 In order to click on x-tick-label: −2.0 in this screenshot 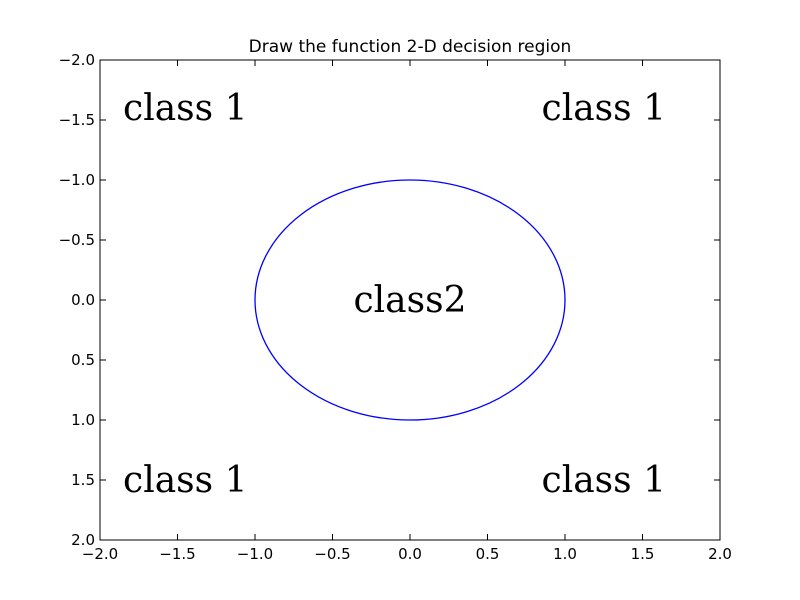, I will do `click(100, 554)`.